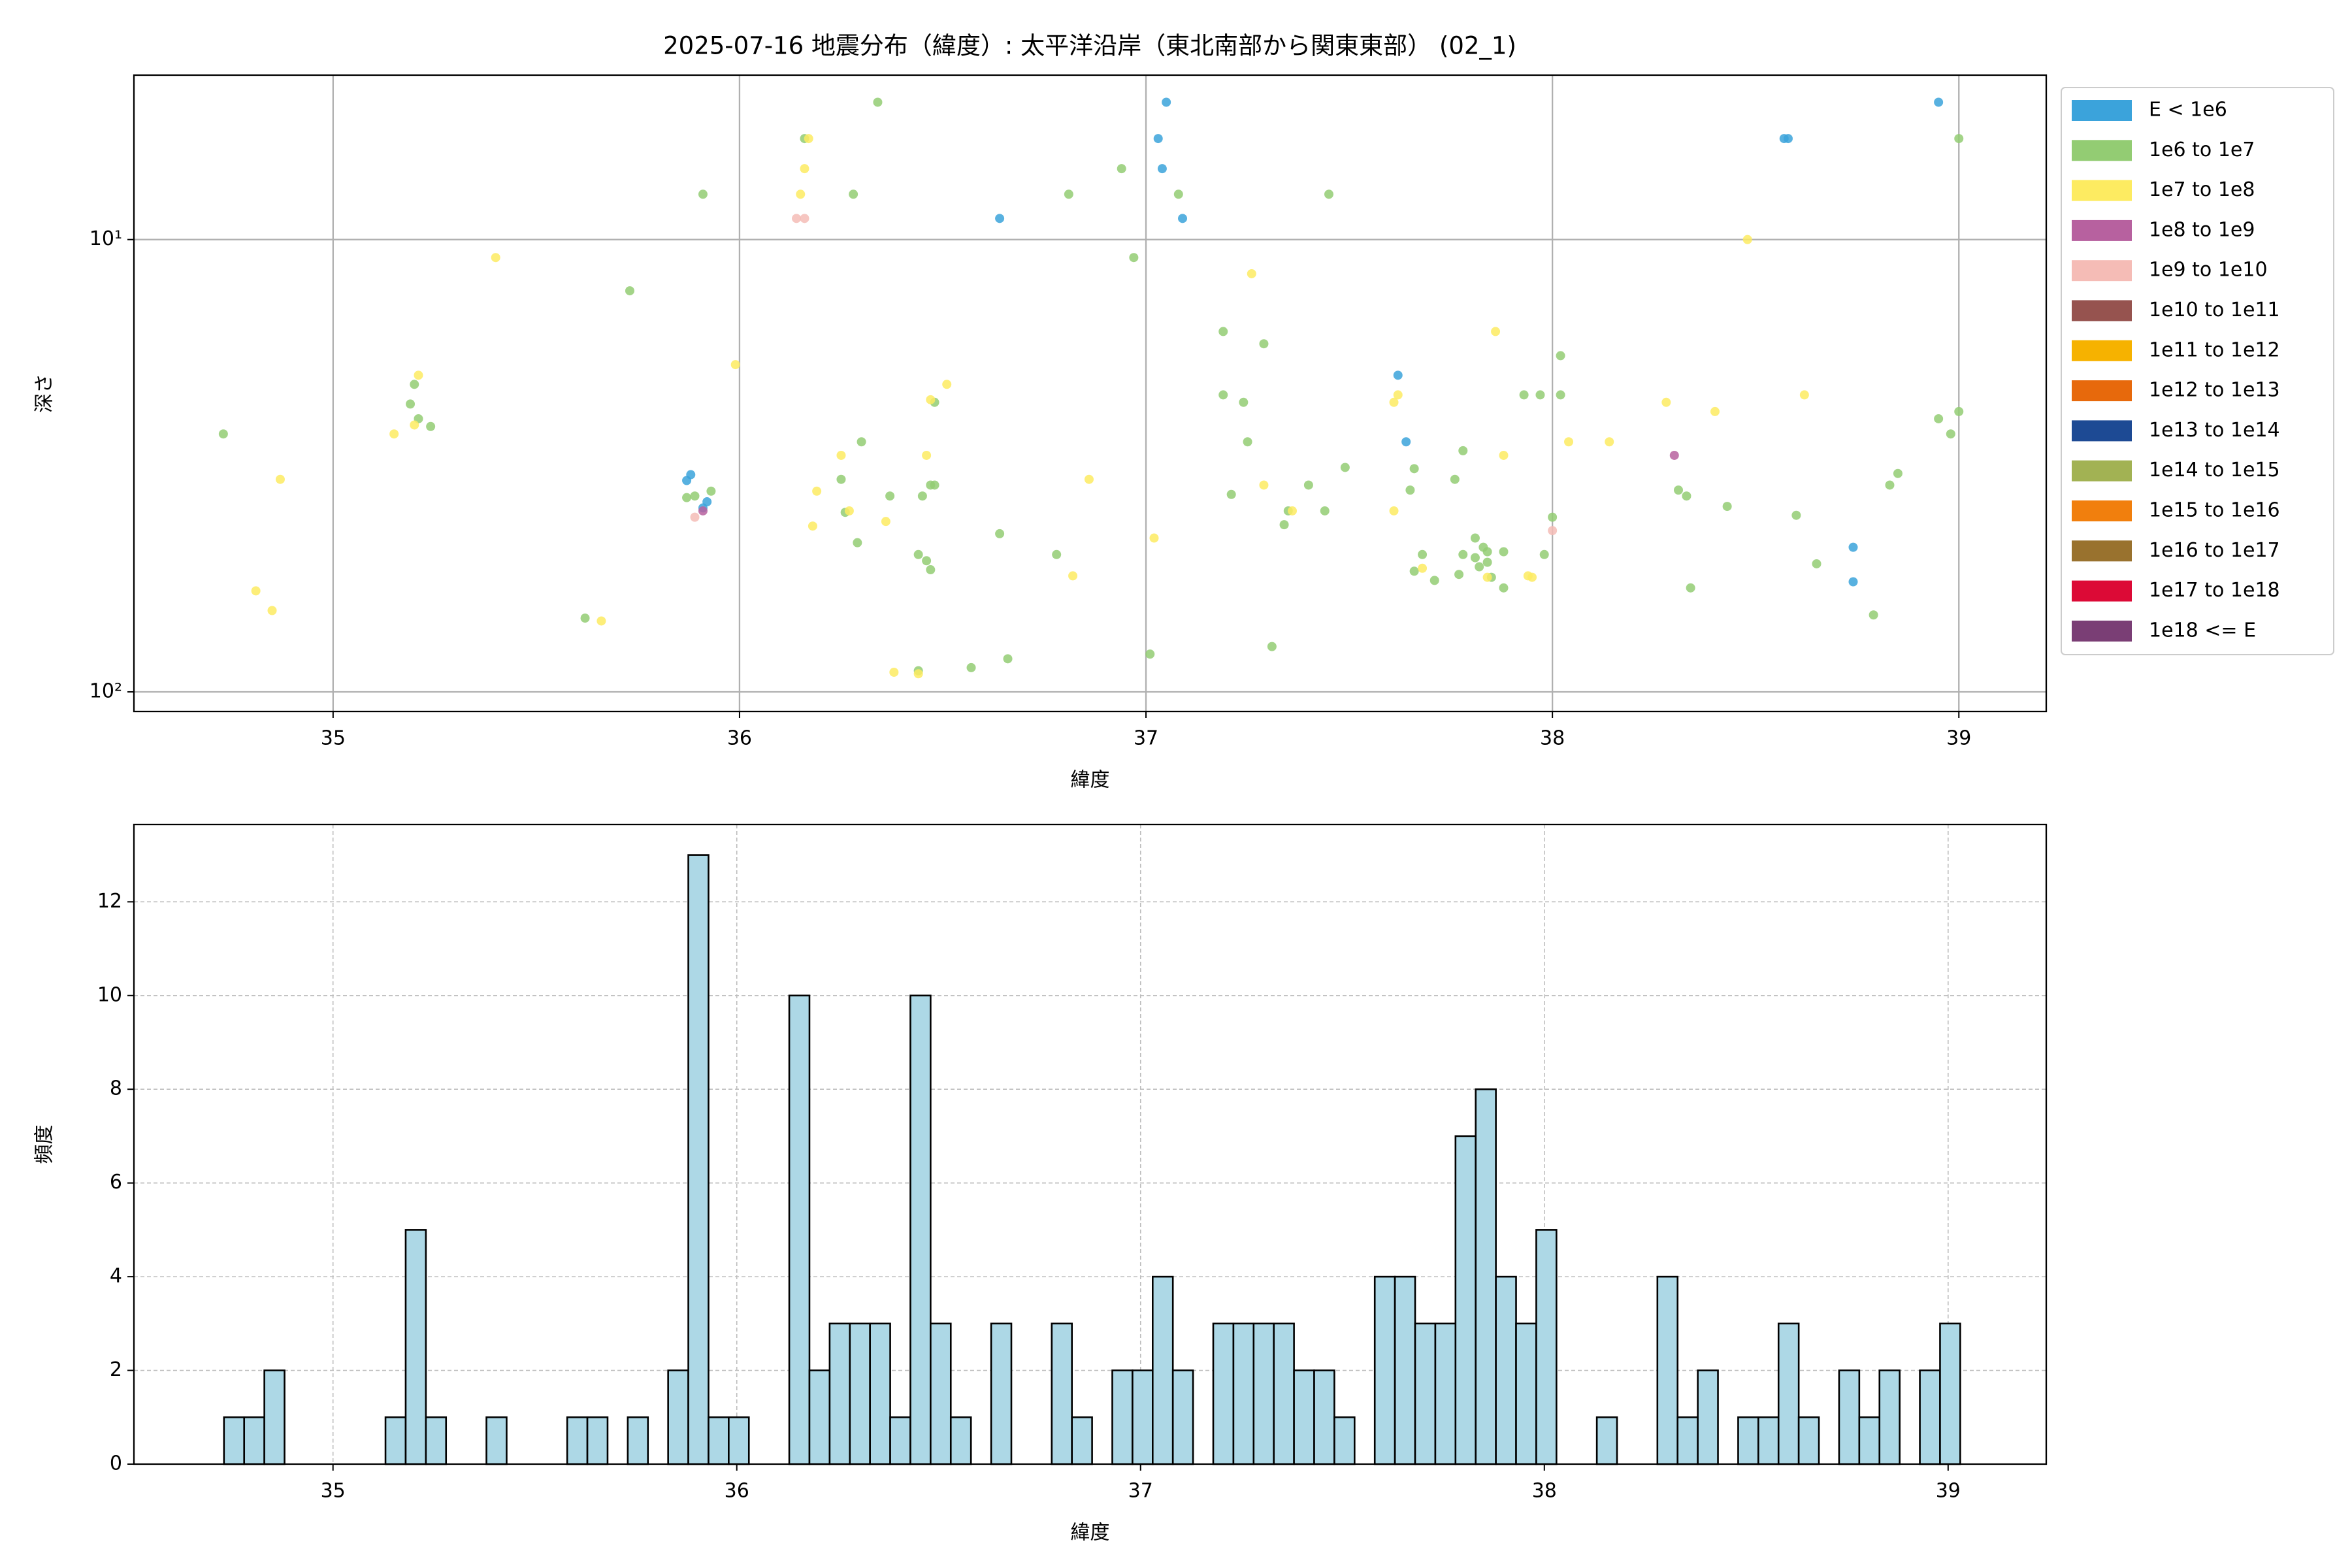 The width and height of the screenshot is (2352, 1568). What do you see at coordinates (44, 393) in the screenshot?
I see `y-axis-label: 深さ` at bounding box center [44, 393].